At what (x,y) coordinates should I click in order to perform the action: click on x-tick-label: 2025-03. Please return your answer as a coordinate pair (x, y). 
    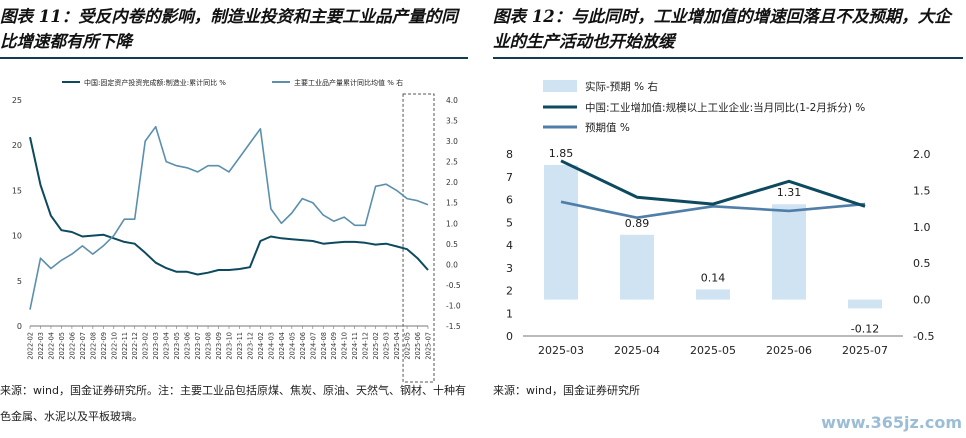
    Looking at the image, I should click on (387, 346).